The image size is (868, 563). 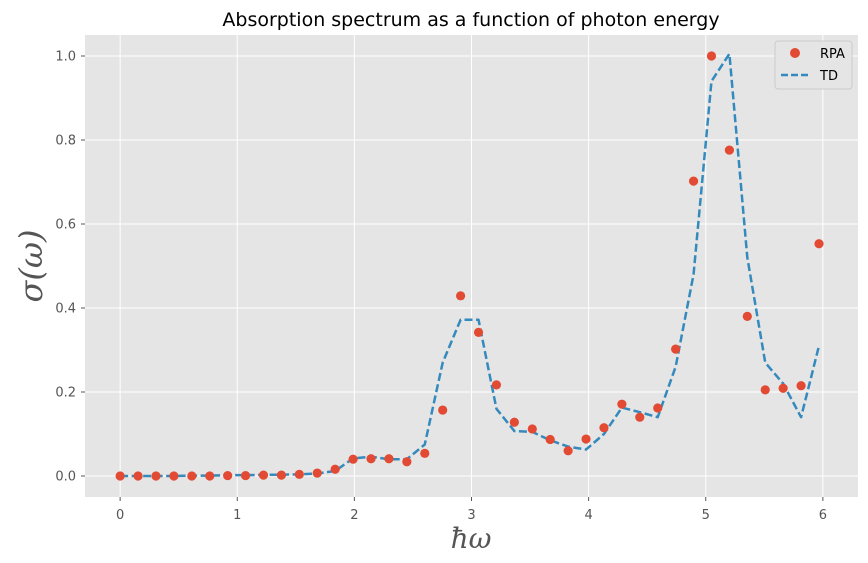 I want to click on legend-rpa-label: RPA, so click(x=832, y=54).